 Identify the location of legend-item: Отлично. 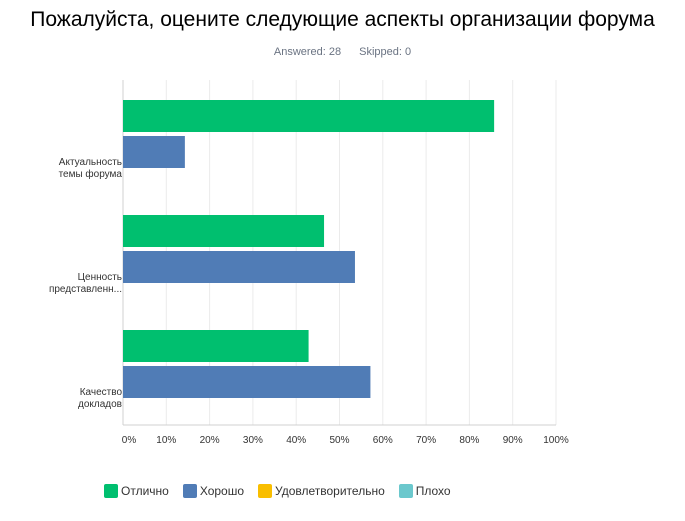
(136, 491).